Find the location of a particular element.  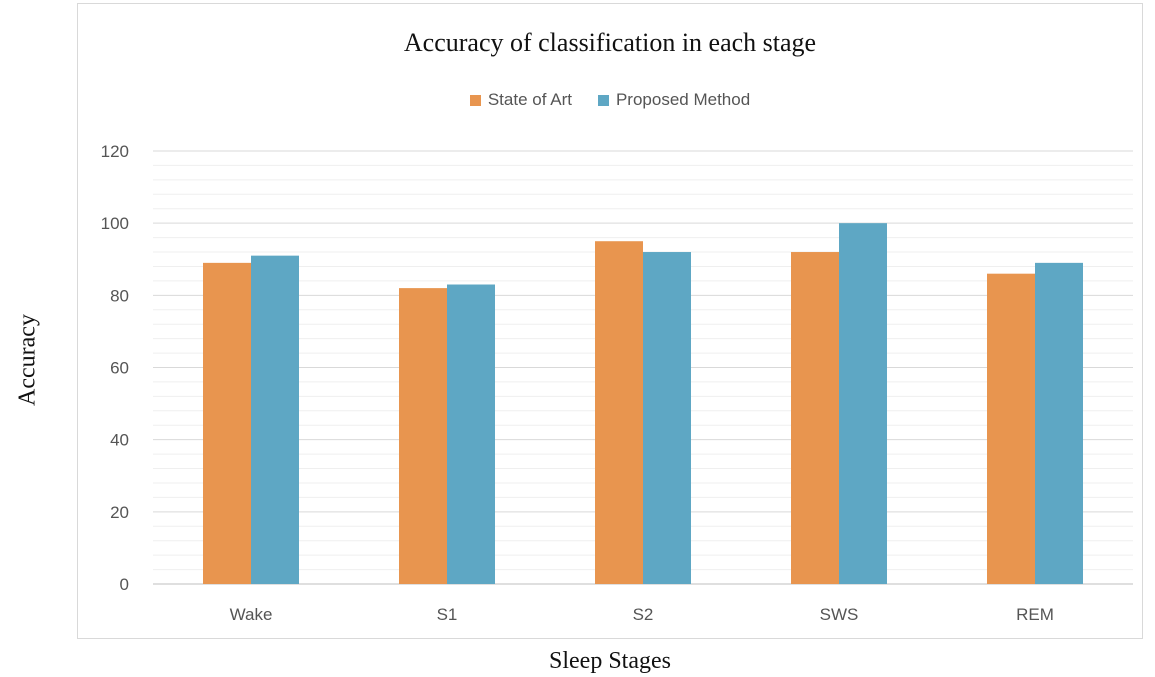

y-tick-label: 40 is located at coordinates (119, 440).